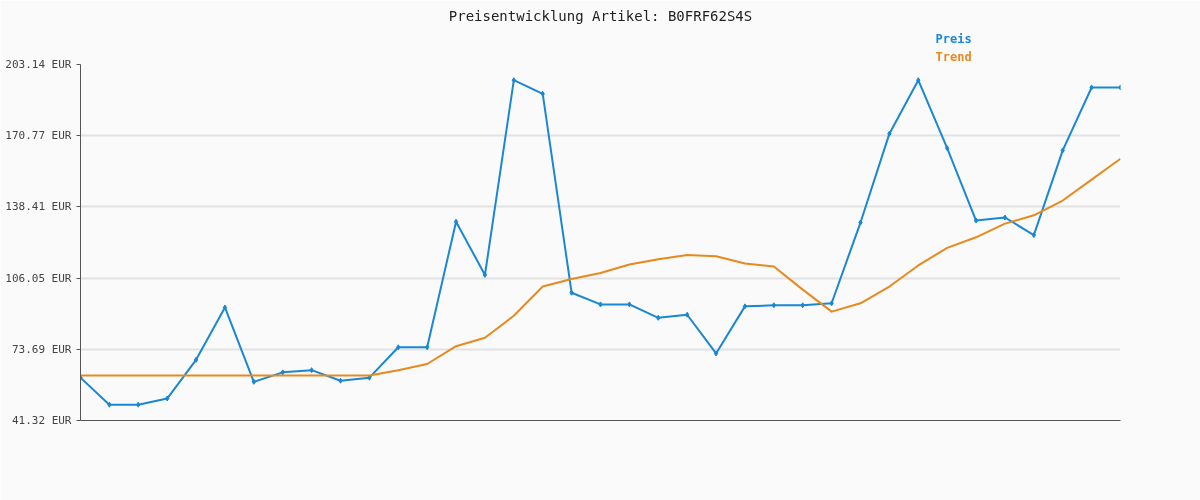 The image size is (1200, 500). Describe the element at coordinates (41, 349) in the screenshot. I see `y-tick-label: 73.69 EUR` at that location.